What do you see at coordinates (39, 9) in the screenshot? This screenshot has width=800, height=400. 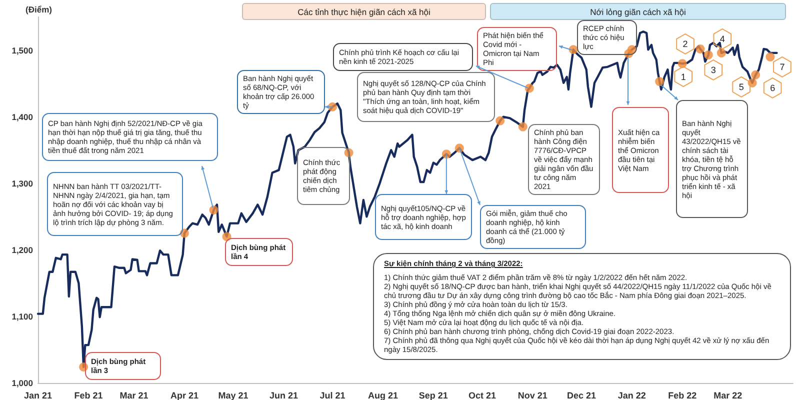 I see `y-axis-title: (Điểm)` at bounding box center [39, 9].